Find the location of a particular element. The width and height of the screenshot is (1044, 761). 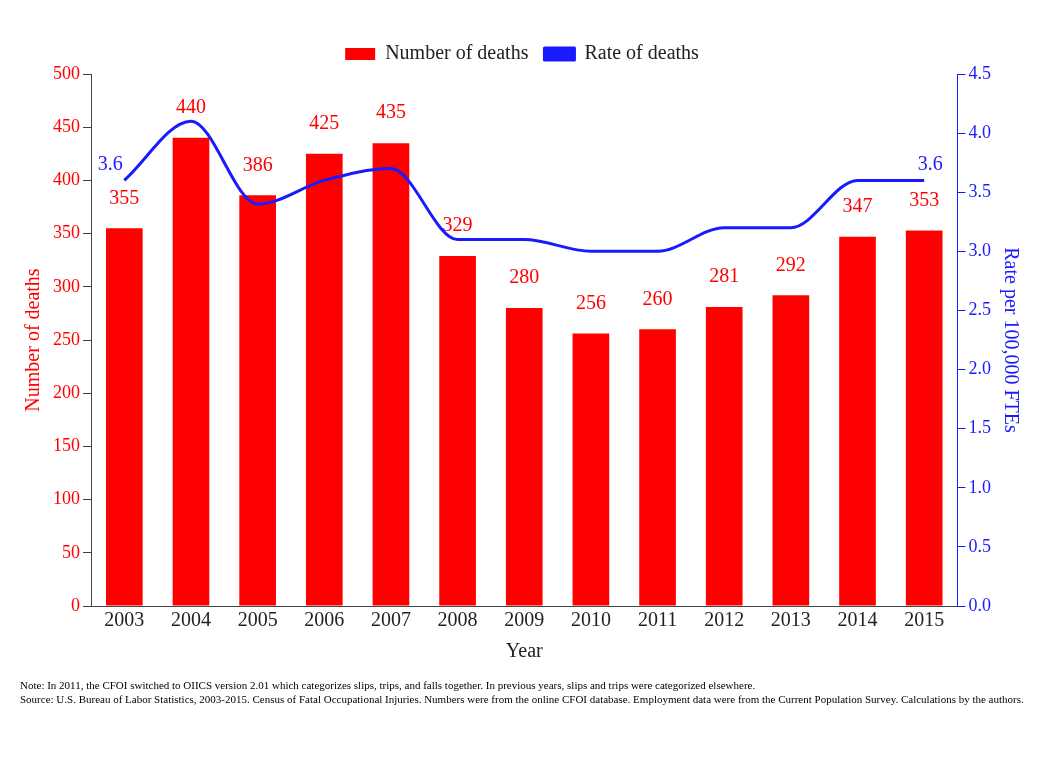

data-label: 355 is located at coordinates (124, 196).